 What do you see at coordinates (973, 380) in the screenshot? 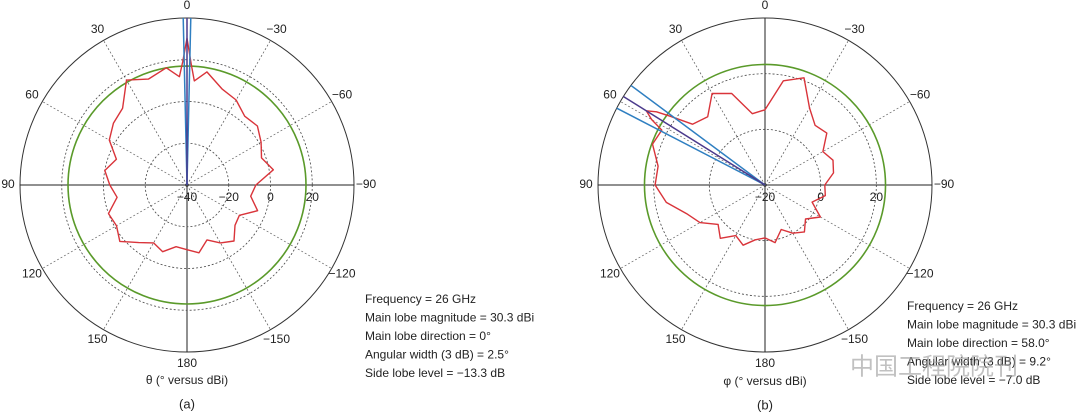
I see `annotation: Side lobe level = −7.0 dB` at bounding box center [973, 380].